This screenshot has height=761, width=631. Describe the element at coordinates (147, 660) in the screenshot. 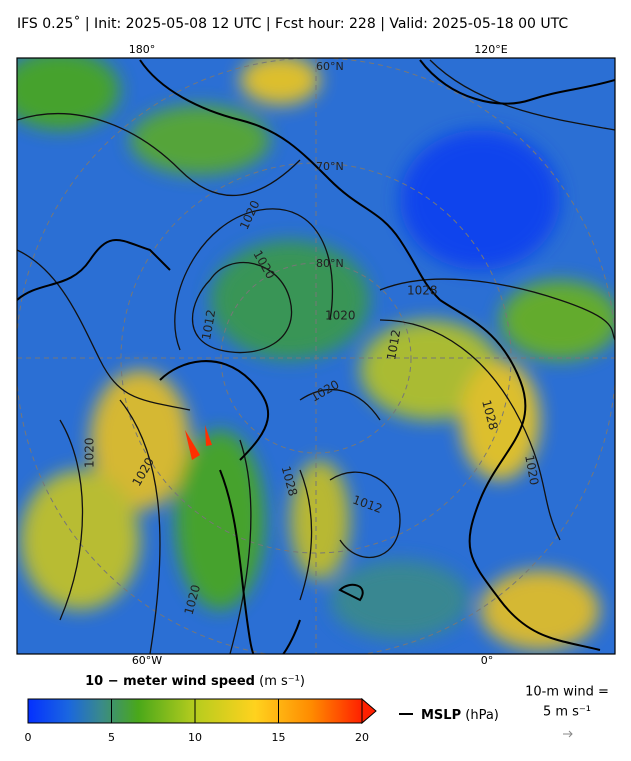

I see `lon-label: 60°W` at that location.